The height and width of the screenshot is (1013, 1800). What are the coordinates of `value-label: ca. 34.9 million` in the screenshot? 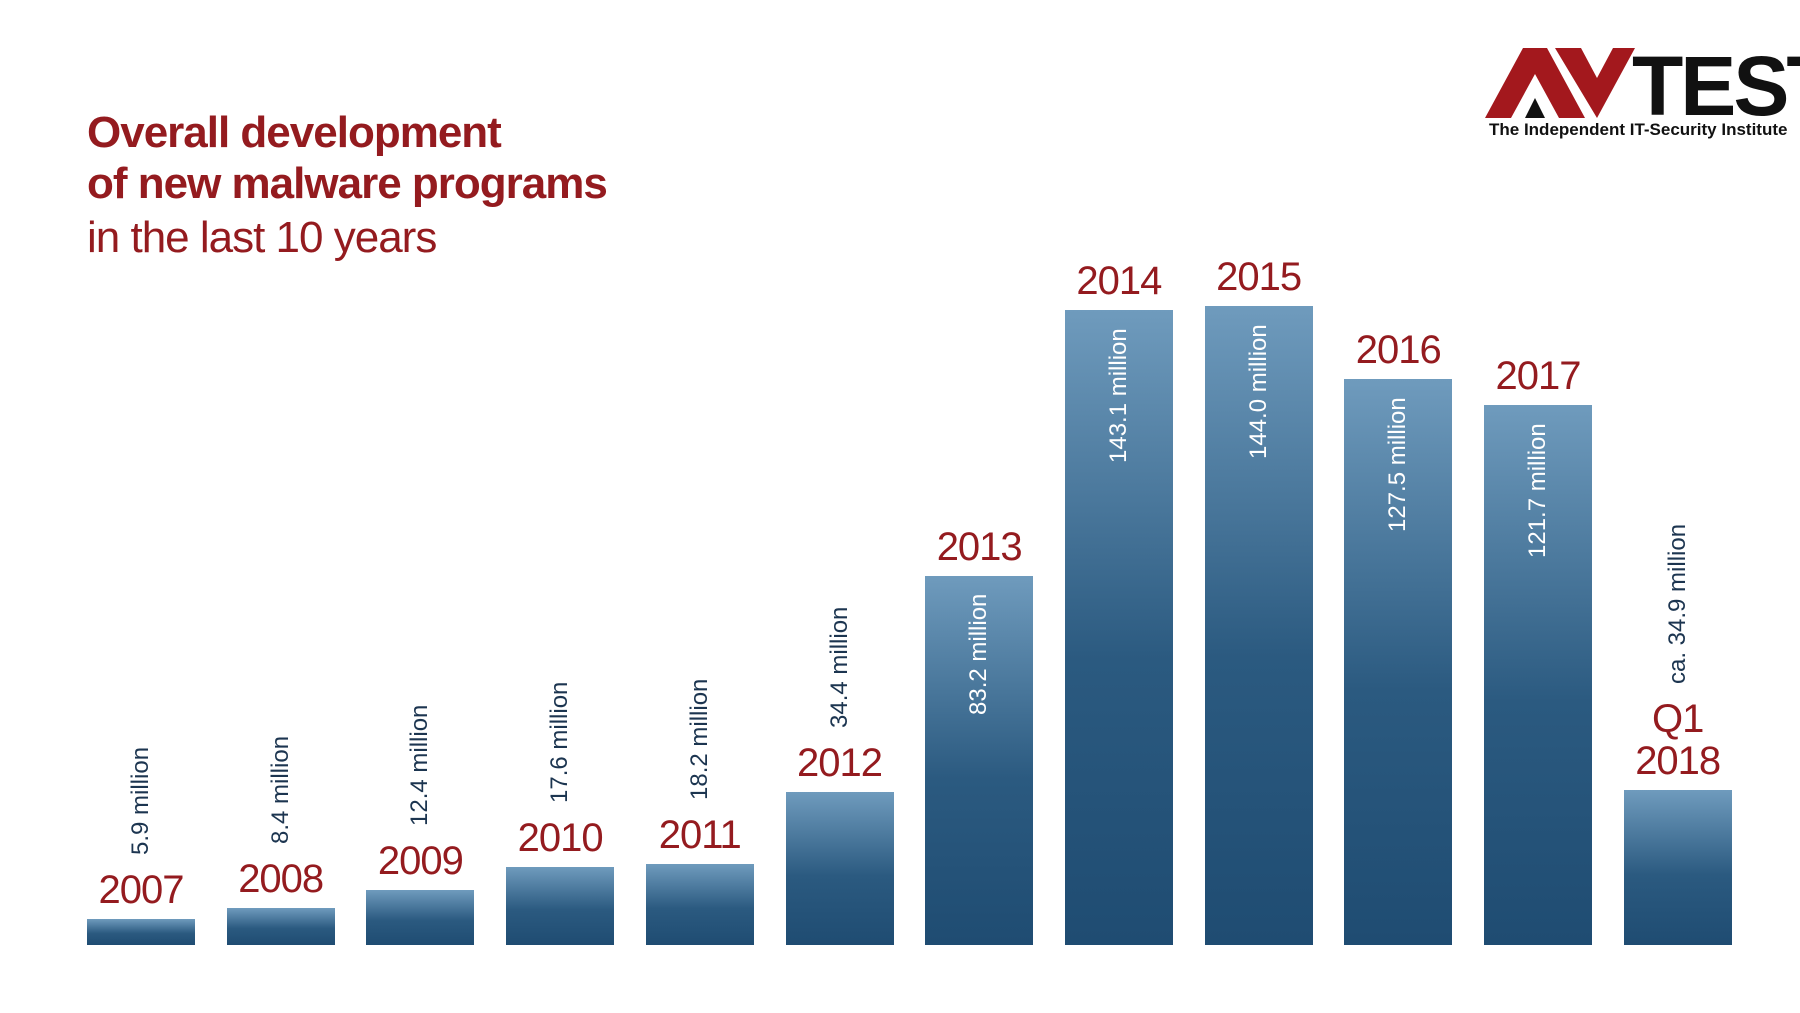 It's located at (1677, 604).